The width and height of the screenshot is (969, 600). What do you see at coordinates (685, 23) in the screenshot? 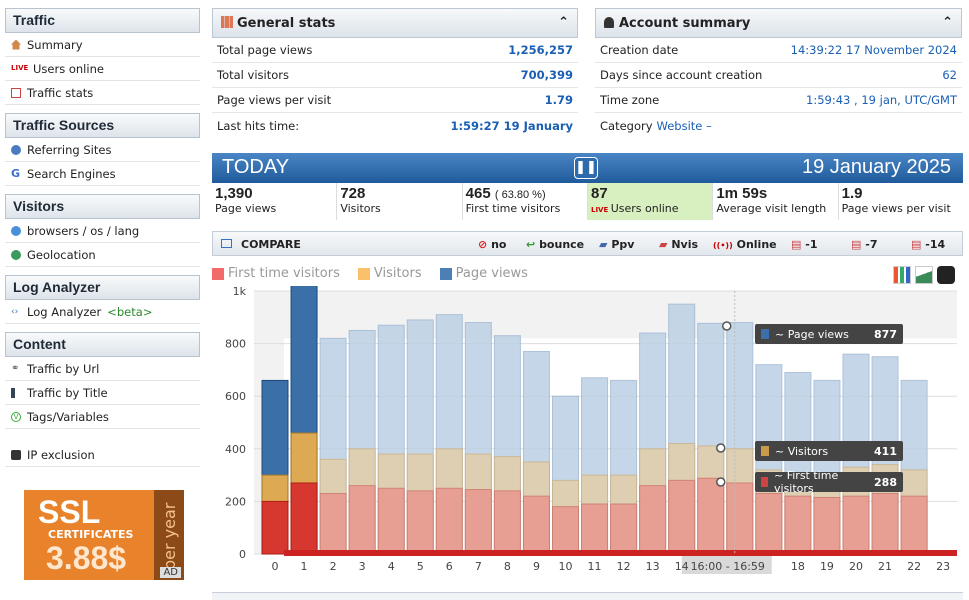
I see `panel-title: Account summary` at bounding box center [685, 23].